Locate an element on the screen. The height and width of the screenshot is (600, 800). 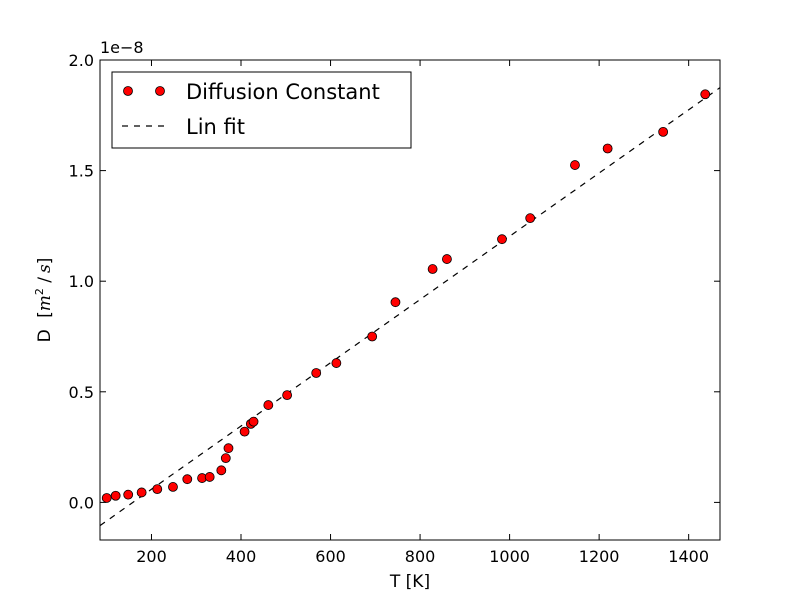
x-tick-label: 1400 is located at coordinates (688, 556).